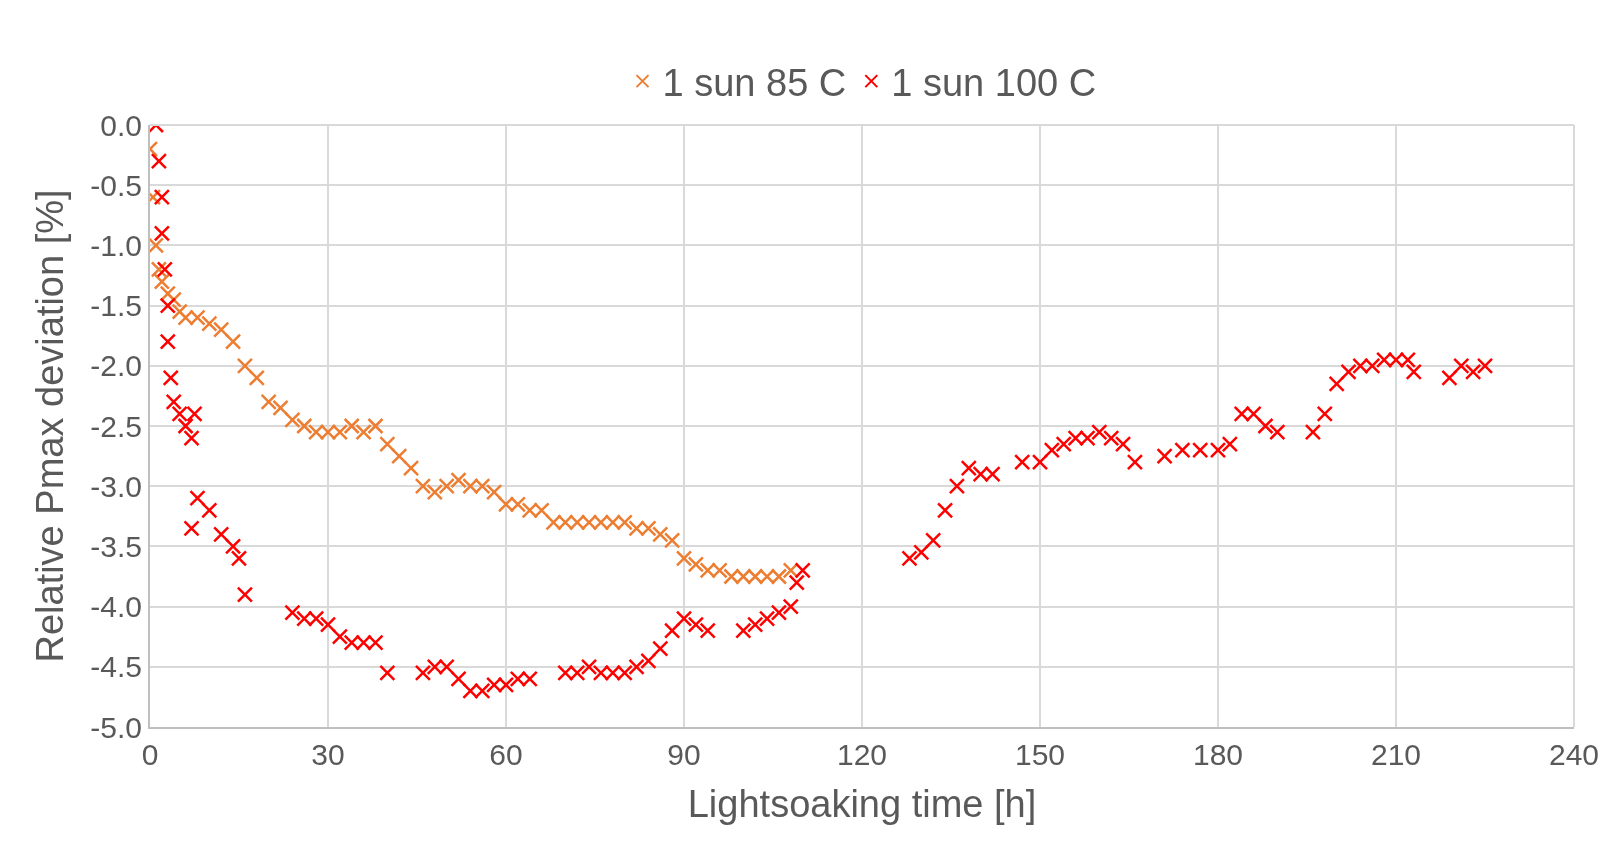  What do you see at coordinates (754, 82) in the screenshot?
I see `legend-label: 1 sun 85 C` at bounding box center [754, 82].